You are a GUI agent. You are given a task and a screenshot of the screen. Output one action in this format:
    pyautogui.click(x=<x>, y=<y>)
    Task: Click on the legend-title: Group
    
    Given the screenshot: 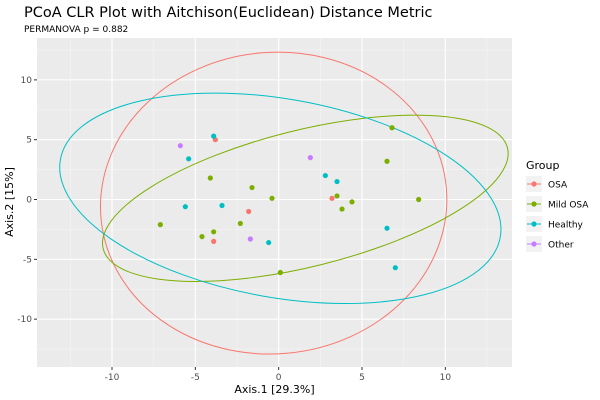 What is the action you would take?
    pyautogui.click(x=543, y=165)
    